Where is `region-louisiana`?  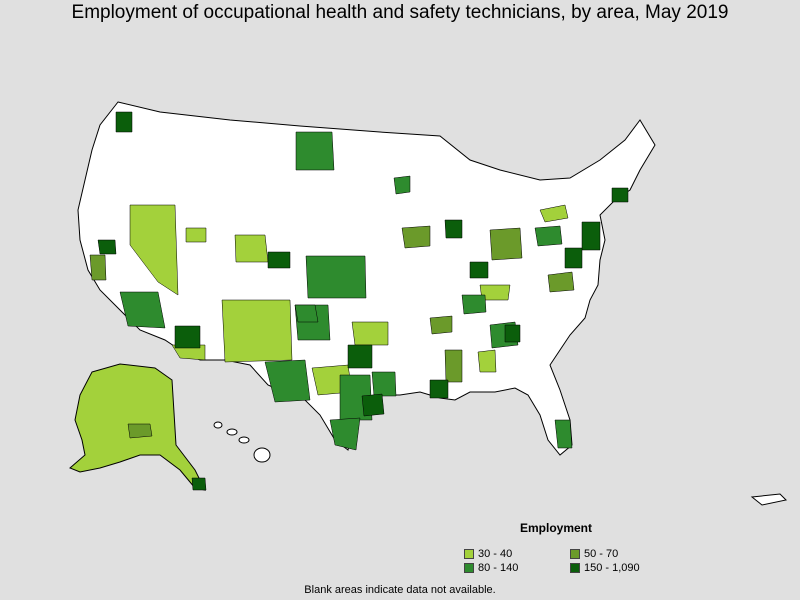 region-louisiana is located at coordinates (384, 384).